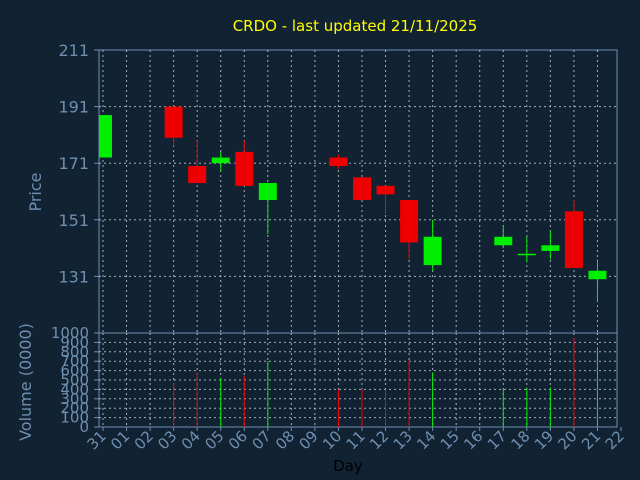 The width and height of the screenshot is (640, 480). Describe the element at coordinates (25, 382) in the screenshot. I see `volume-axis-label: Volume (0000)` at that location.